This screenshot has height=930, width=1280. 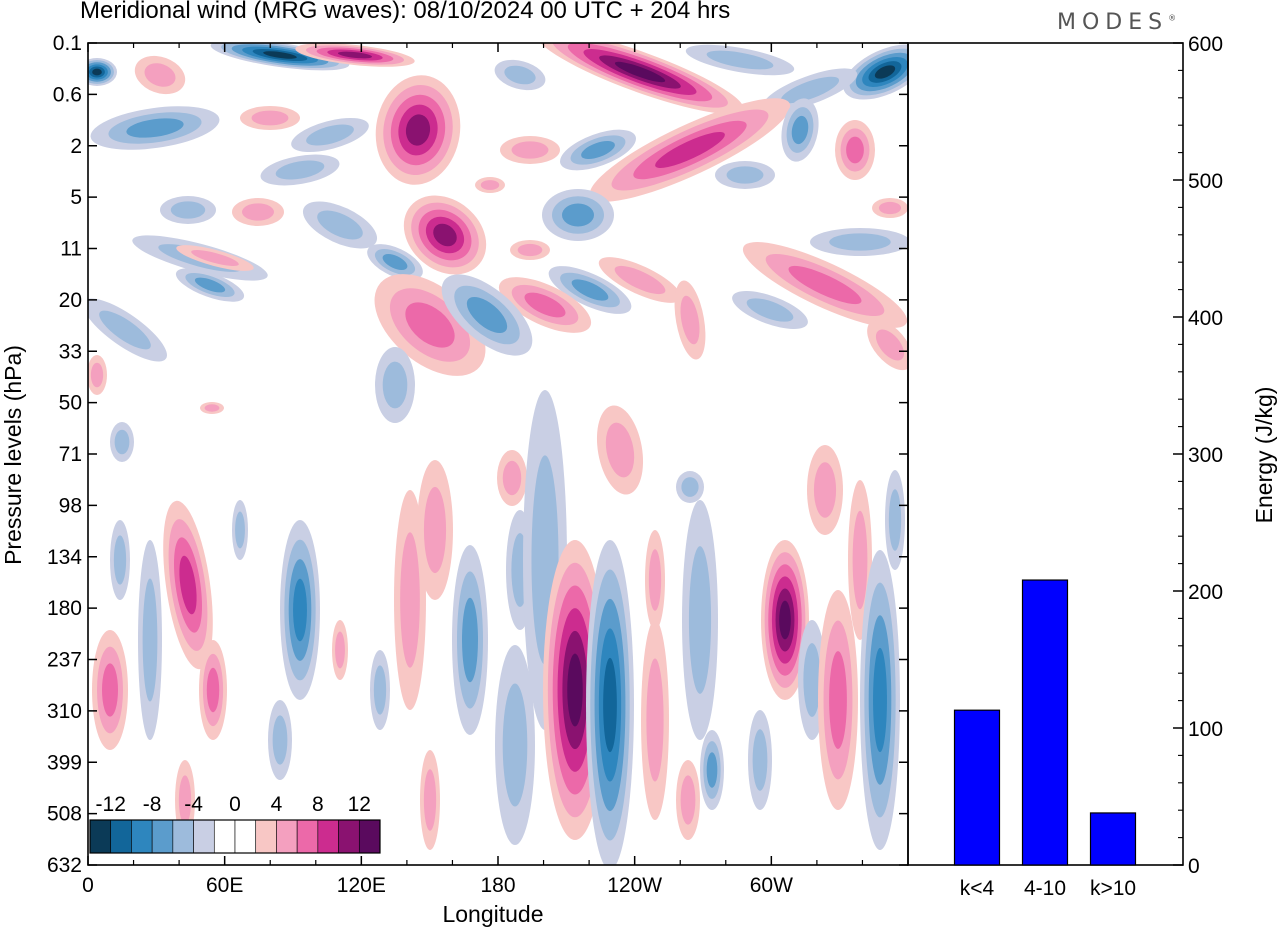 I want to click on brand-mark: ®, so click(x=1172, y=18).